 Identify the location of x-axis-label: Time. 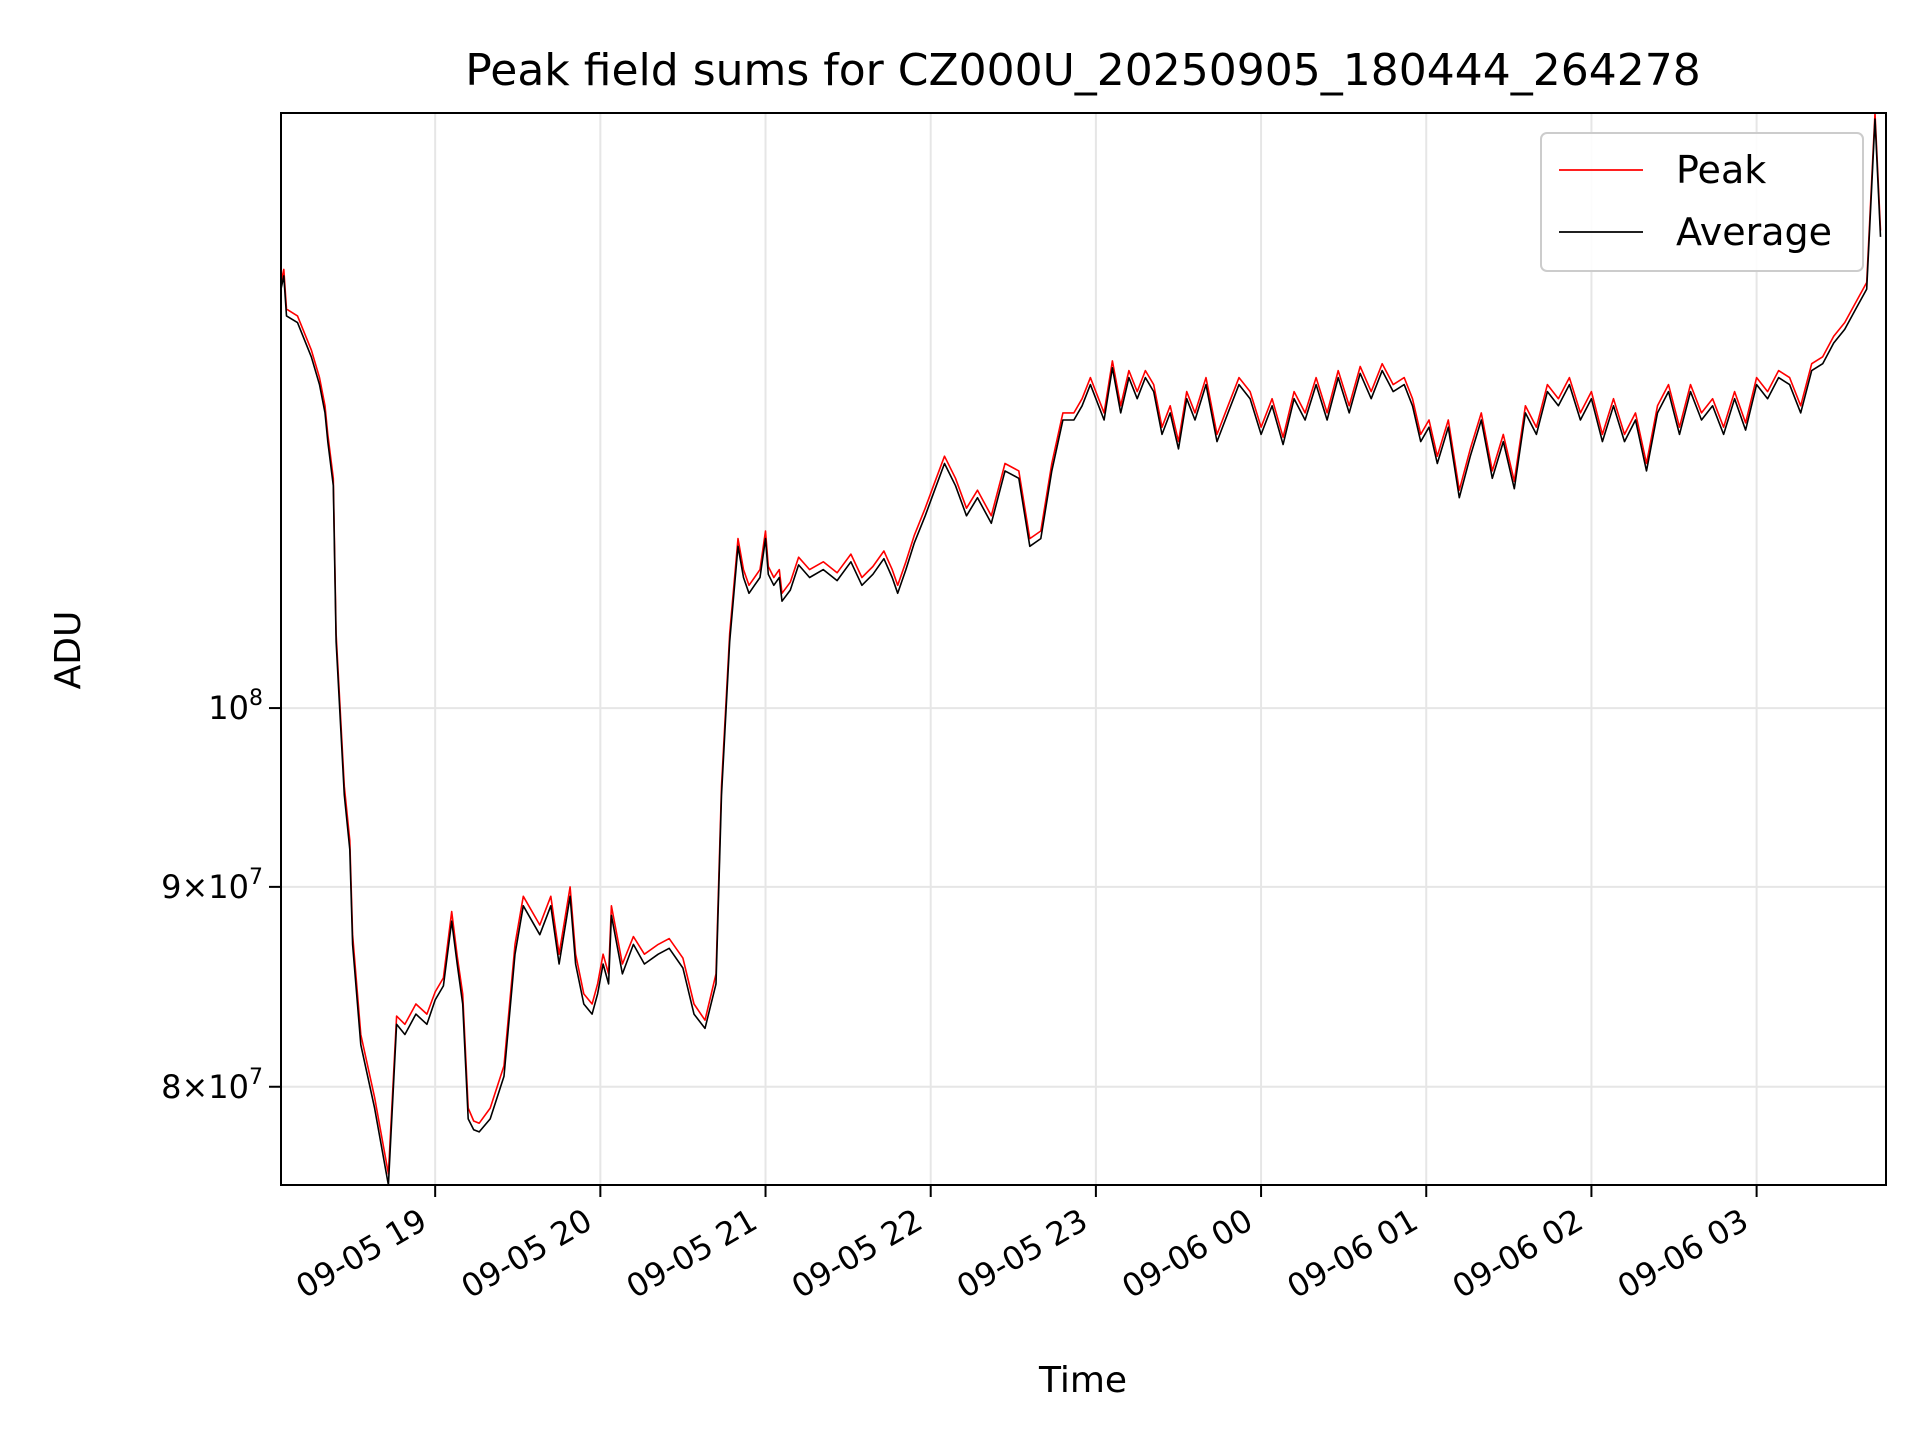
(1082, 1380).